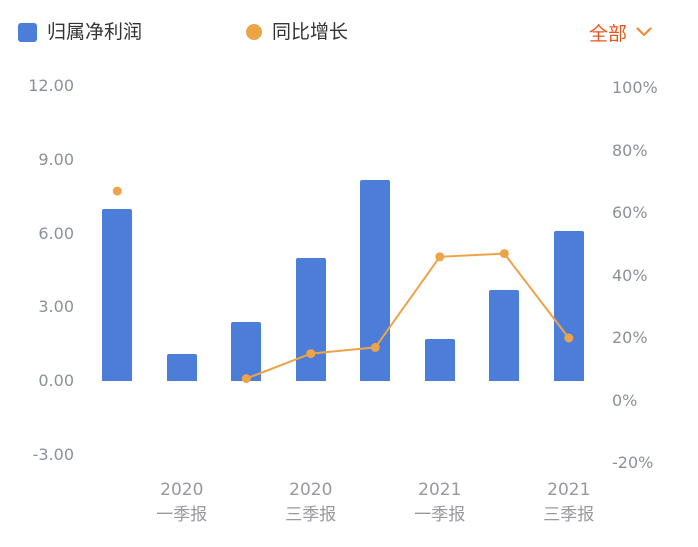 The width and height of the screenshot is (698, 547). What do you see at coordinates (630, 150) in the screenshot?
I see `right-axis-tick-label: 80%` at bounding box center [630, 150].